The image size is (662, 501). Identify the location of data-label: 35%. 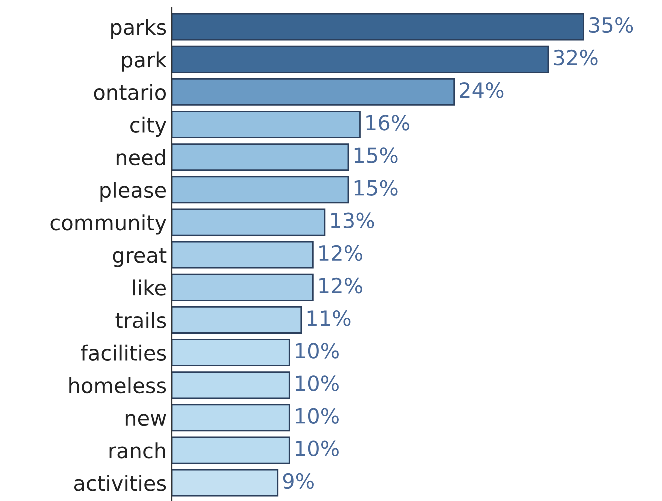
(612, 25).